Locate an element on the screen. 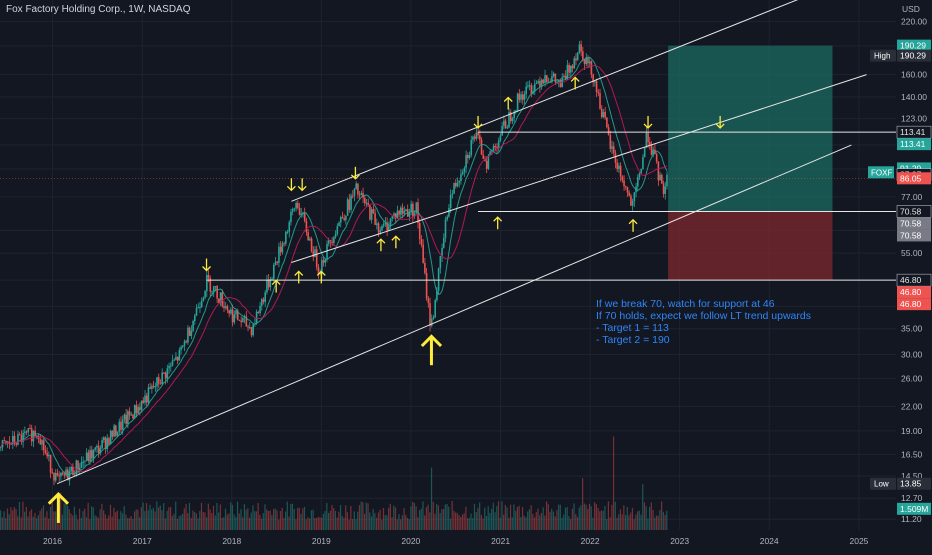 The height and width of the screenshot is (555, 932). annotation-line: If we break 70, watch for support at 46 is located at coordinates (685, 304).